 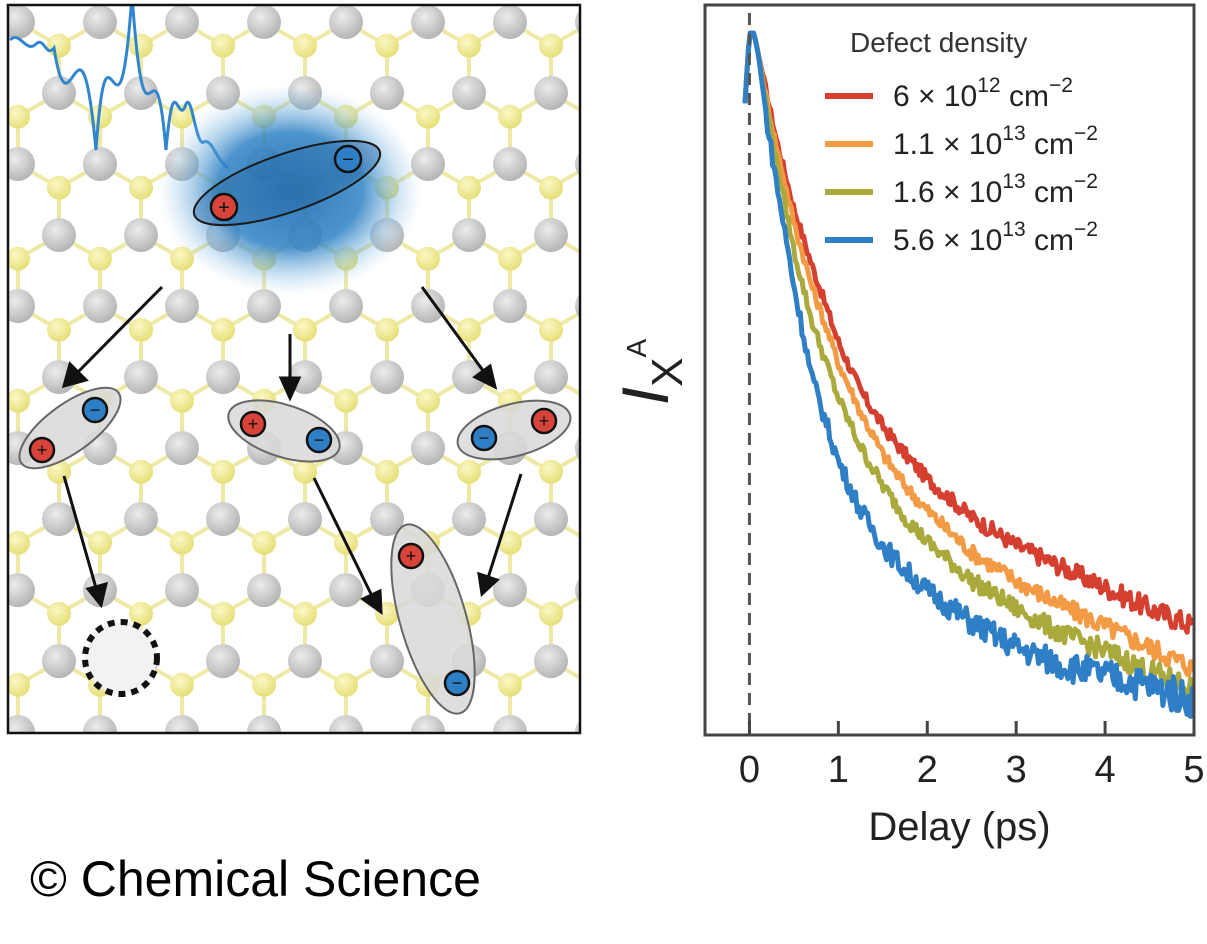 I want to click on relaxation-arrows, so click(x=292, y=450).